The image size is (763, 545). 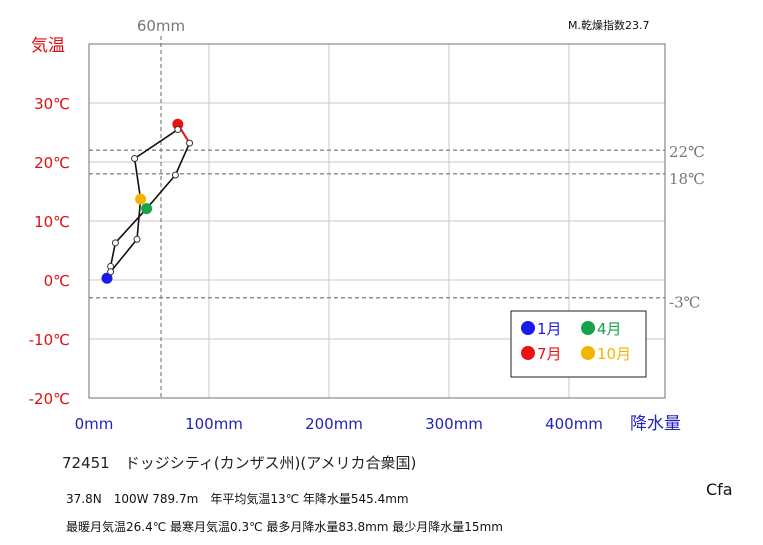 I want to click on legend-label-4: 4月, so click(x=609, y=329).